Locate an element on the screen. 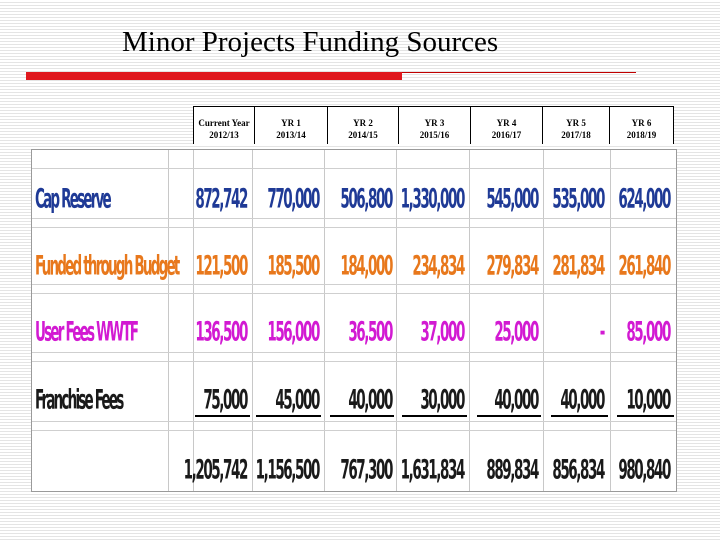 This screenshot has width=720, height=540. cell-yr6: 261,840 is located at coordinates (644, 266).